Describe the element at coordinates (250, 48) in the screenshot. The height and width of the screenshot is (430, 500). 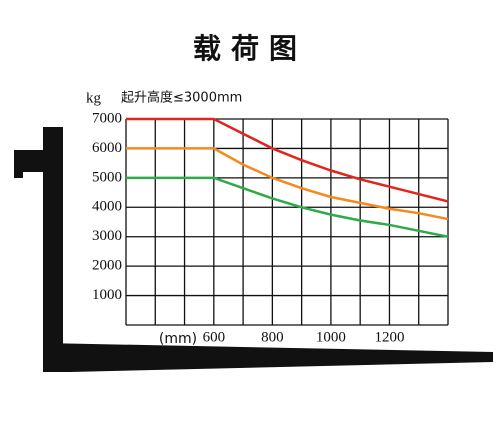
I see `chart-title: 载荷图` at that location.